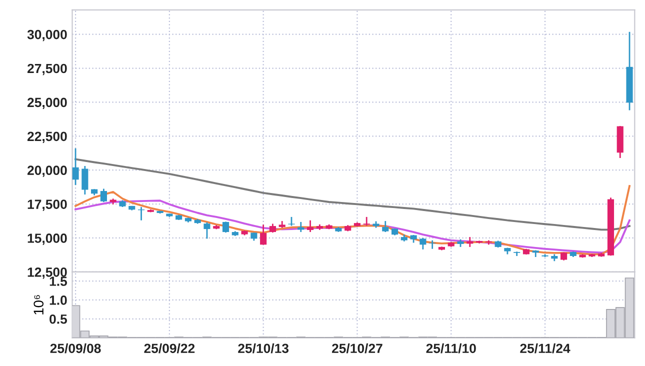 This screenshot has width=645, height=366. I want to click on y-tick-label: 30,000, so click(47, 36).